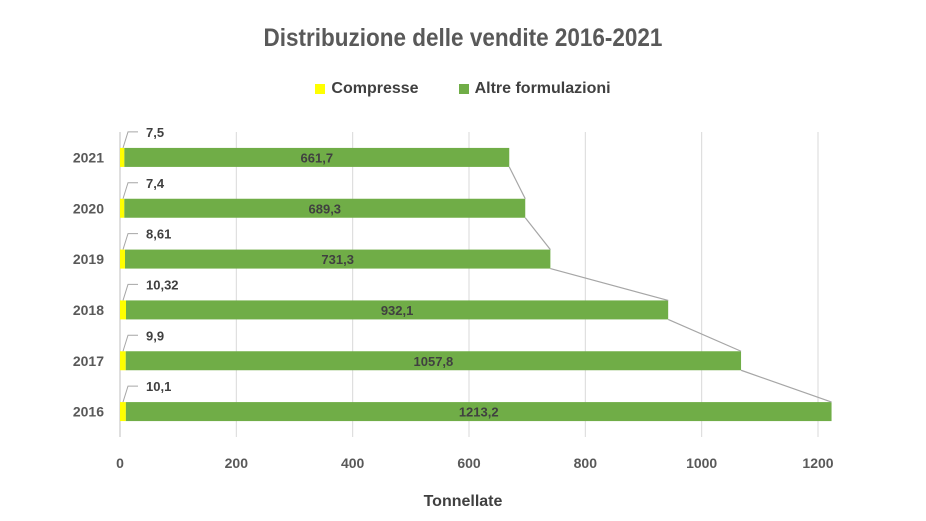 Image resolution: width=926 pixels, height=521 pixels. What do you see at coordinates (353, 463) in the screenshot?
I see `x-tick-label: 400` at bounding box center [353, 463].